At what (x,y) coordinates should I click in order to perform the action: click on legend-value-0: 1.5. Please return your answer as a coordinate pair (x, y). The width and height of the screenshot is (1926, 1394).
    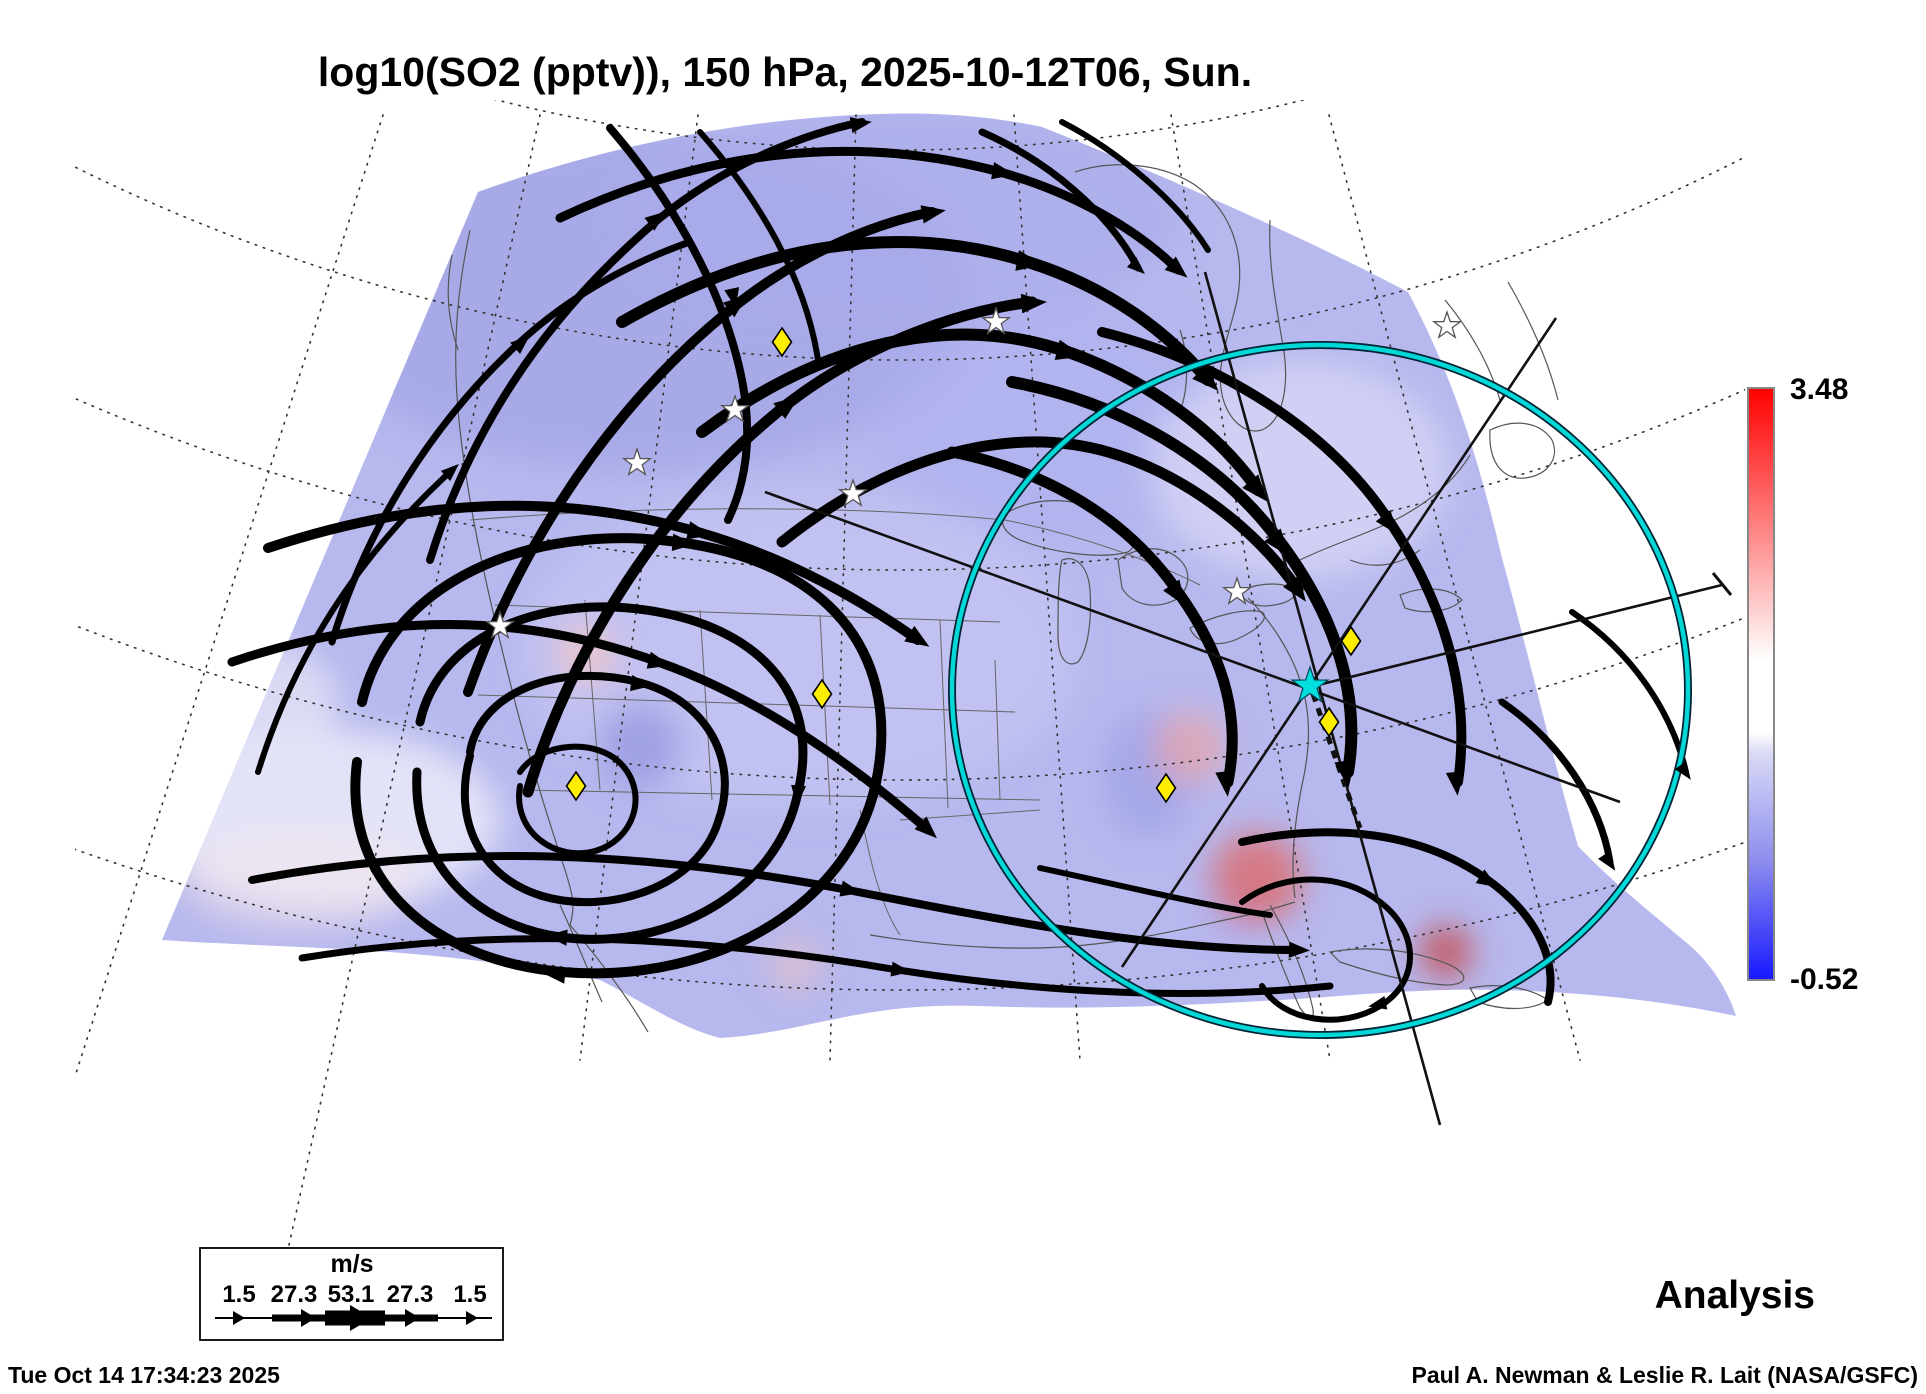
    Looking at the image, I should click on (238, 1294).